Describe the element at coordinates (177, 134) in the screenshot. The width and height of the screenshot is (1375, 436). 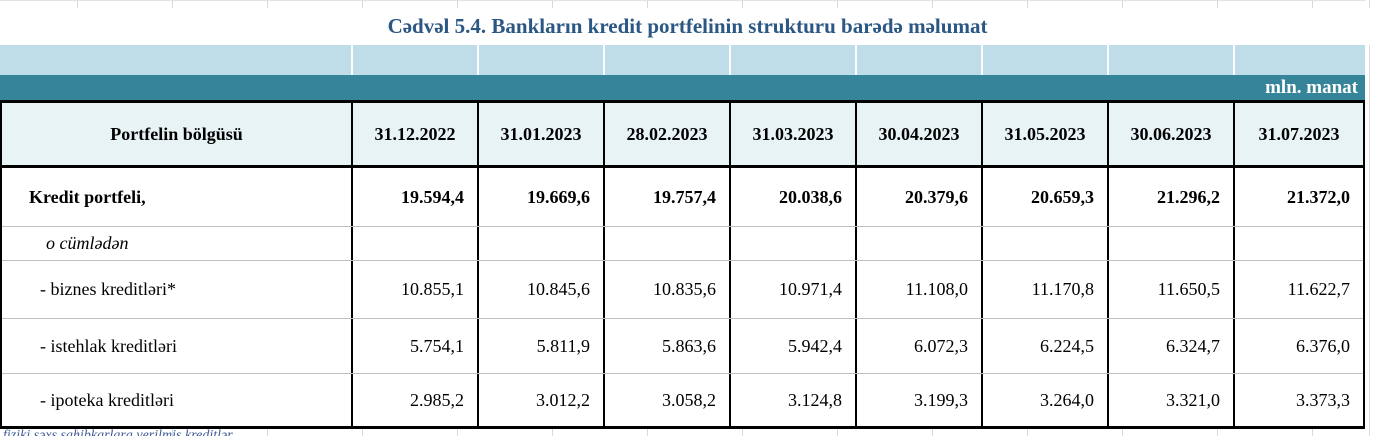
I see `column-header-portfolio: Portfelin bölgüsü` at that location.